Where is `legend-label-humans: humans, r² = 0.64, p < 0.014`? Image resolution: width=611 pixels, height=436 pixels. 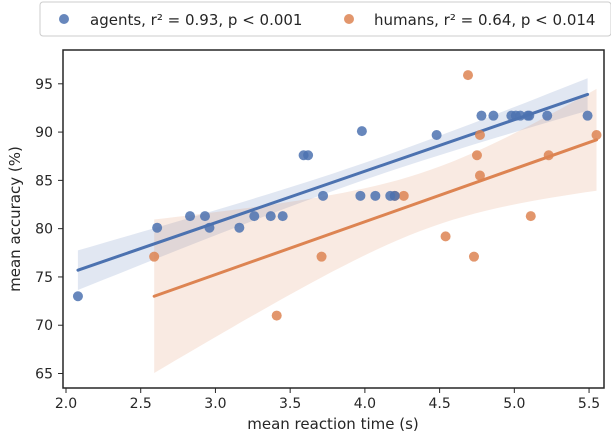
legend-label-humans: humans, r² = 0.64, p < 0.014 is located at coordinates (484, 20).